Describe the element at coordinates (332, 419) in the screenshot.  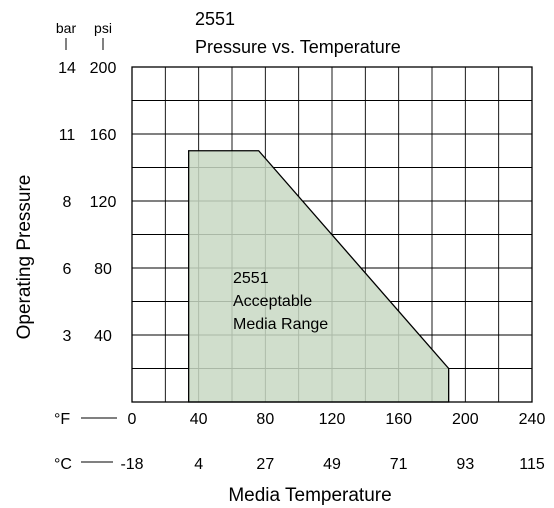
I see `x-tick-fahrenheit: 120` at that location.